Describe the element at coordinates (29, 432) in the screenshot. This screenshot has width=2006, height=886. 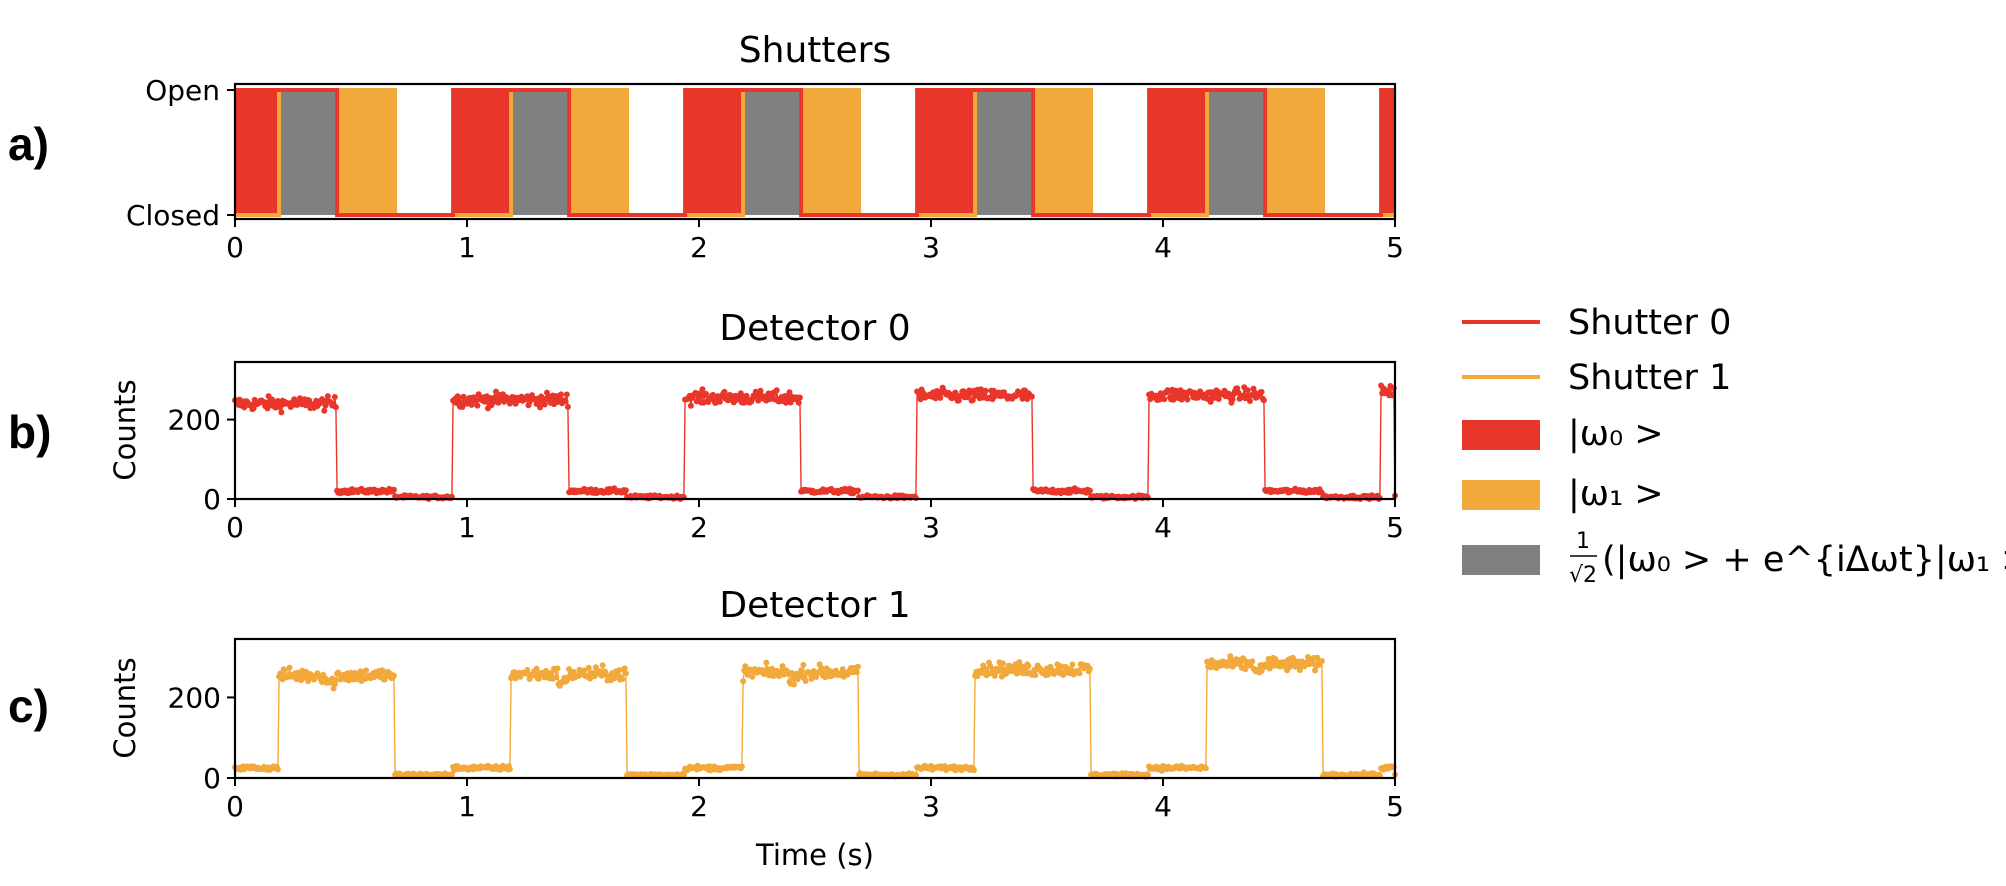
I see `panel-label-b: b)` at that location.